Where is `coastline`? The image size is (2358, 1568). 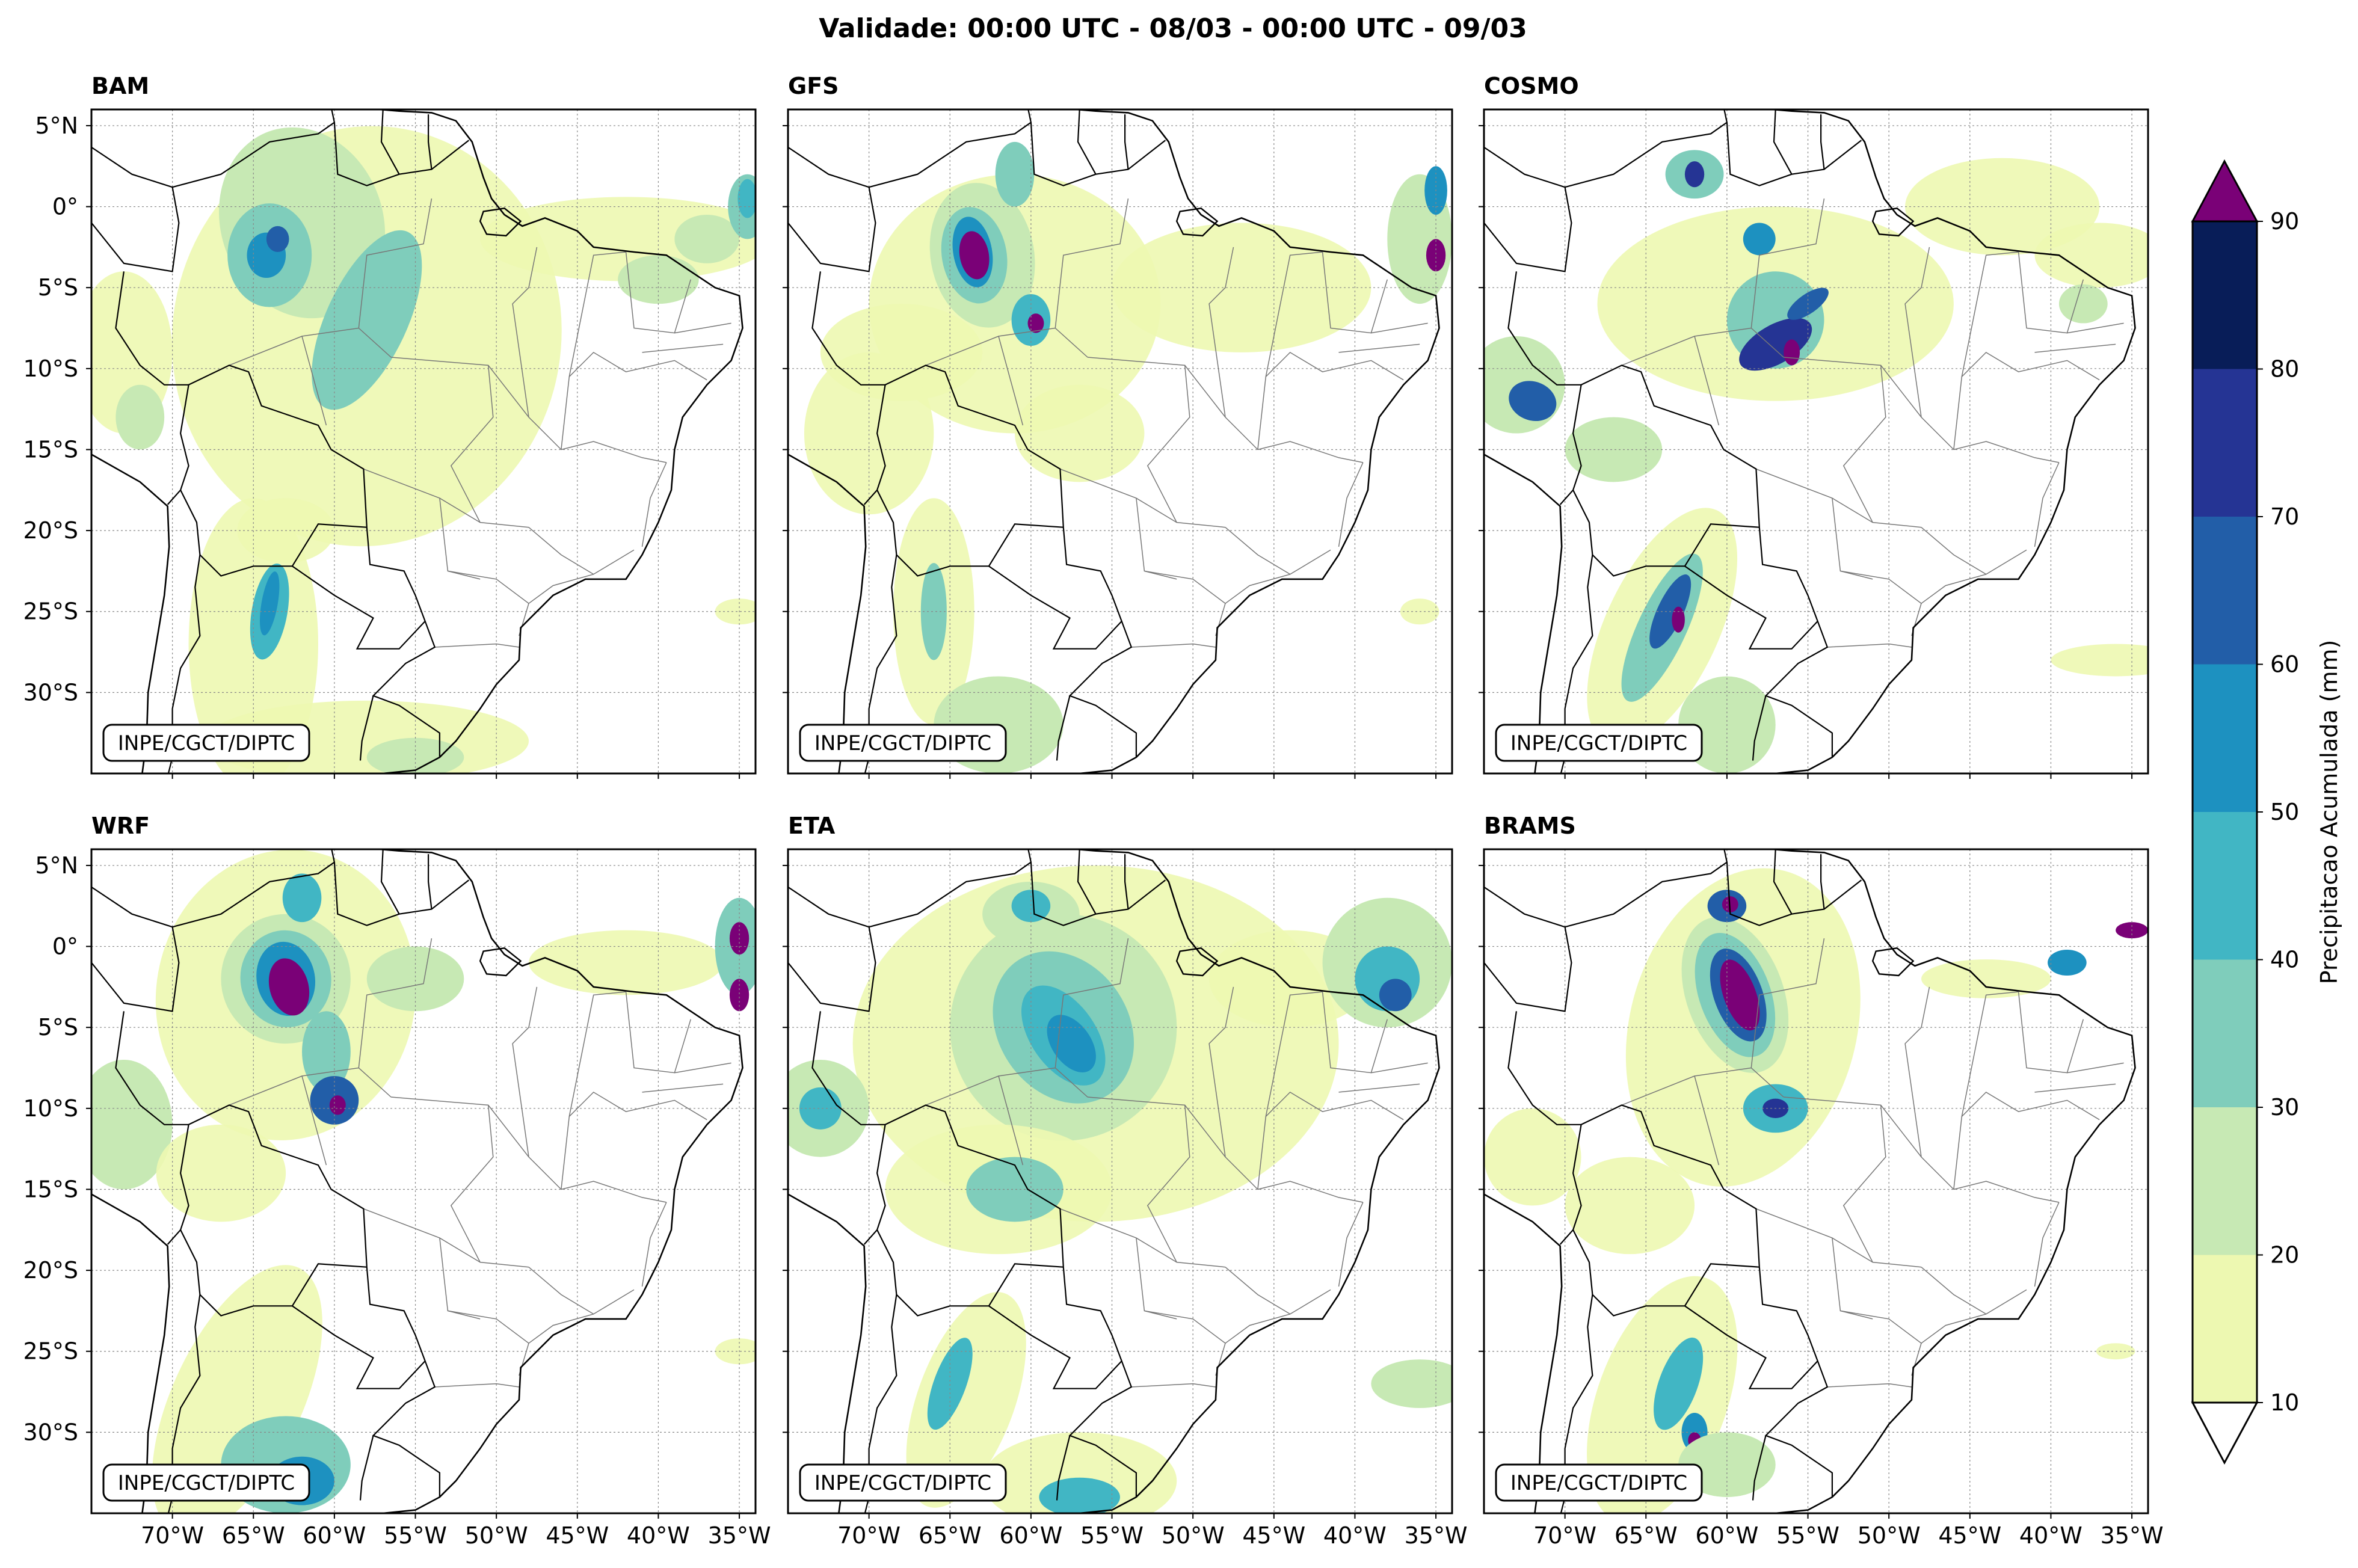
coastline is located at coordinates (1114, 441).